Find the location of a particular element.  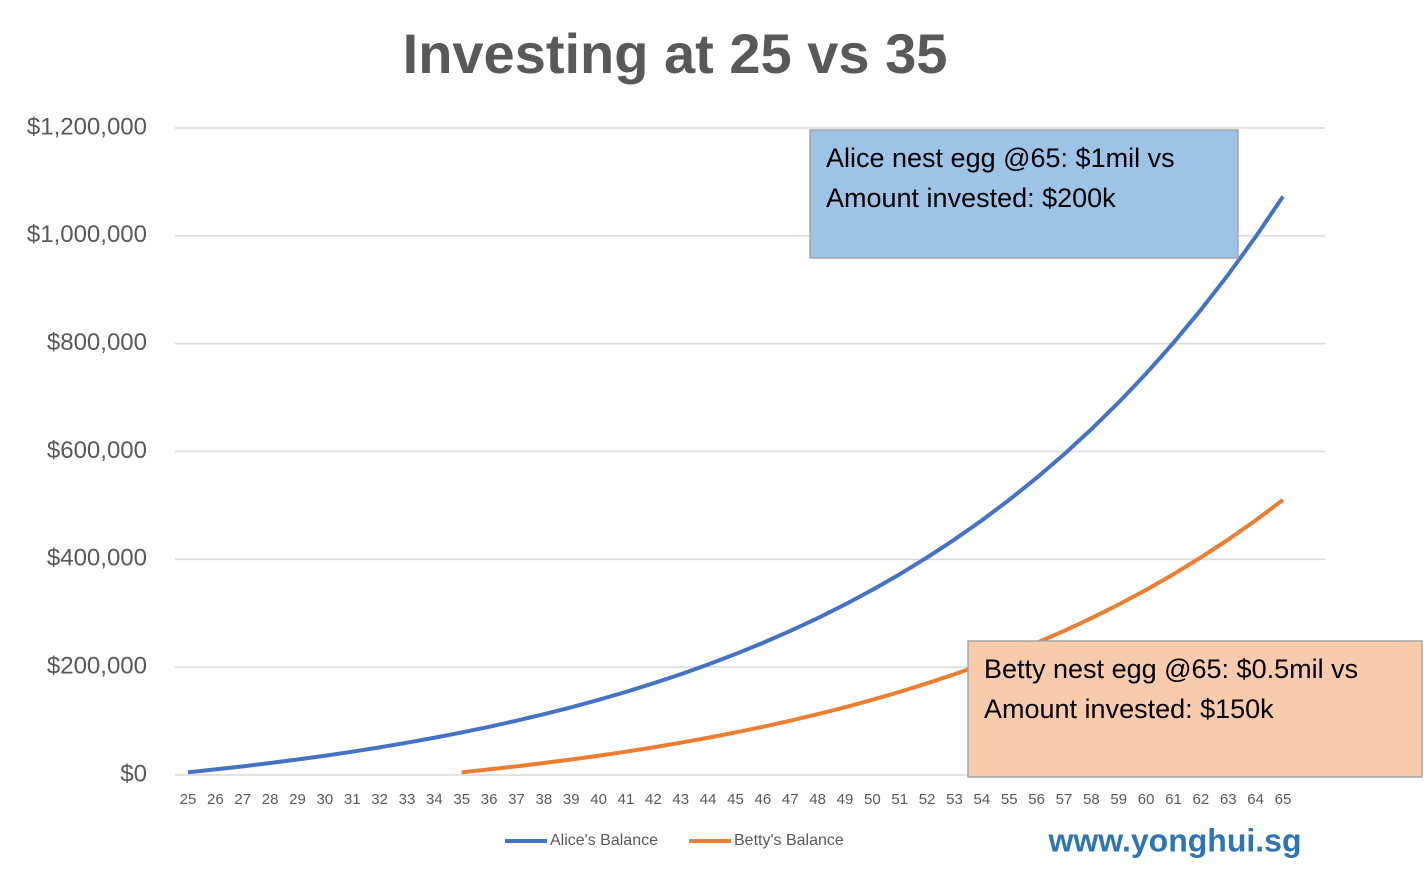

annotation-text: Betty nest egg @65: $0.5mil vs is located at coordinates (1171, 669).